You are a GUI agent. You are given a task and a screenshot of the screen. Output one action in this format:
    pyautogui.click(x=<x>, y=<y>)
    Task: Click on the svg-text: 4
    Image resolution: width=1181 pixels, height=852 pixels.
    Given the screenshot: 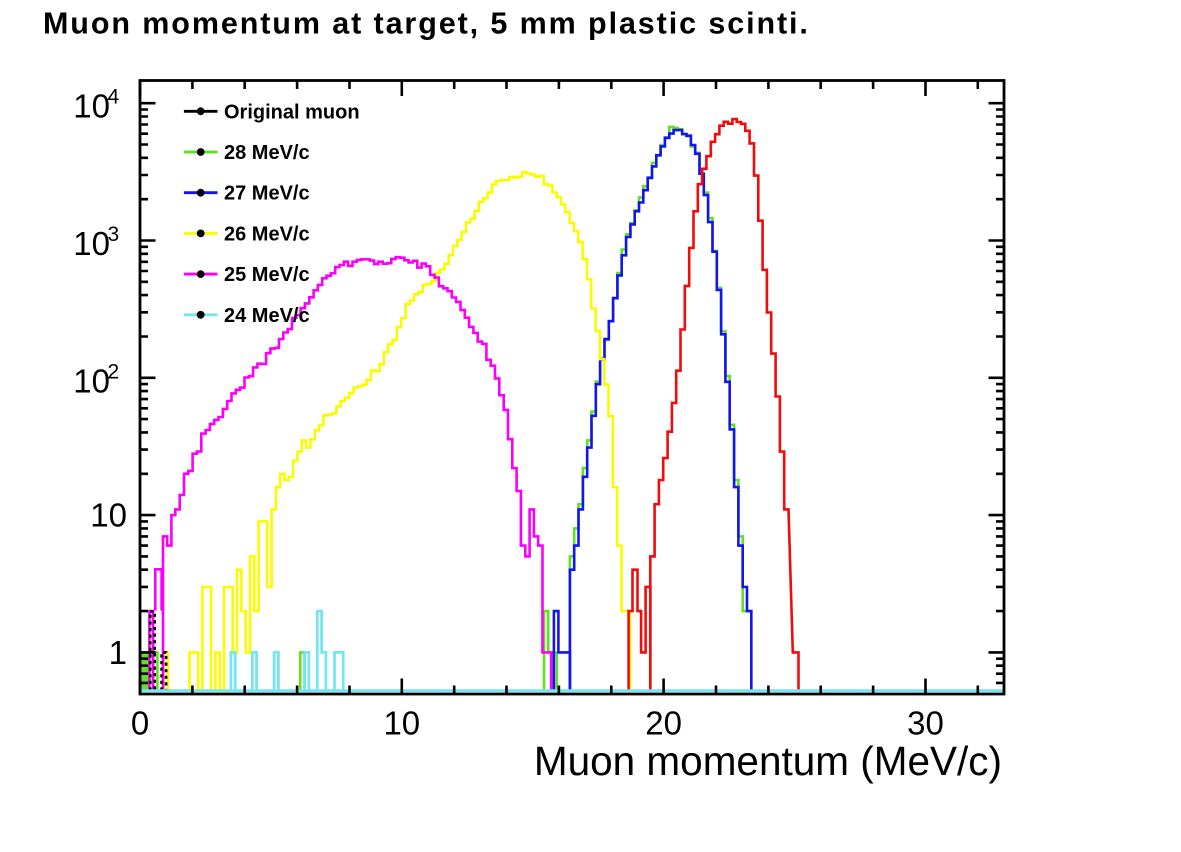 What is the action you would take?
    pyautogui.click(x=114, y=97)
    